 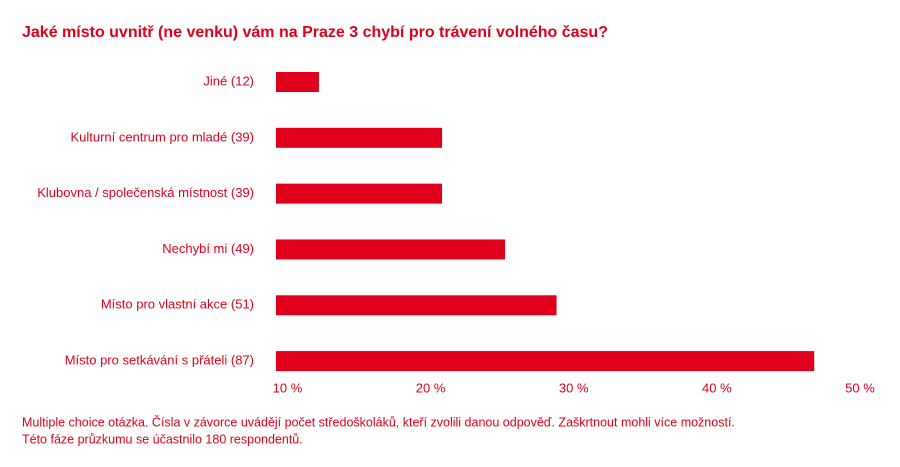 What do you see at coordinates (574, 387) in the screenshot?
I see `x-tick-label: 30 %` at bounding box center [574, 387].